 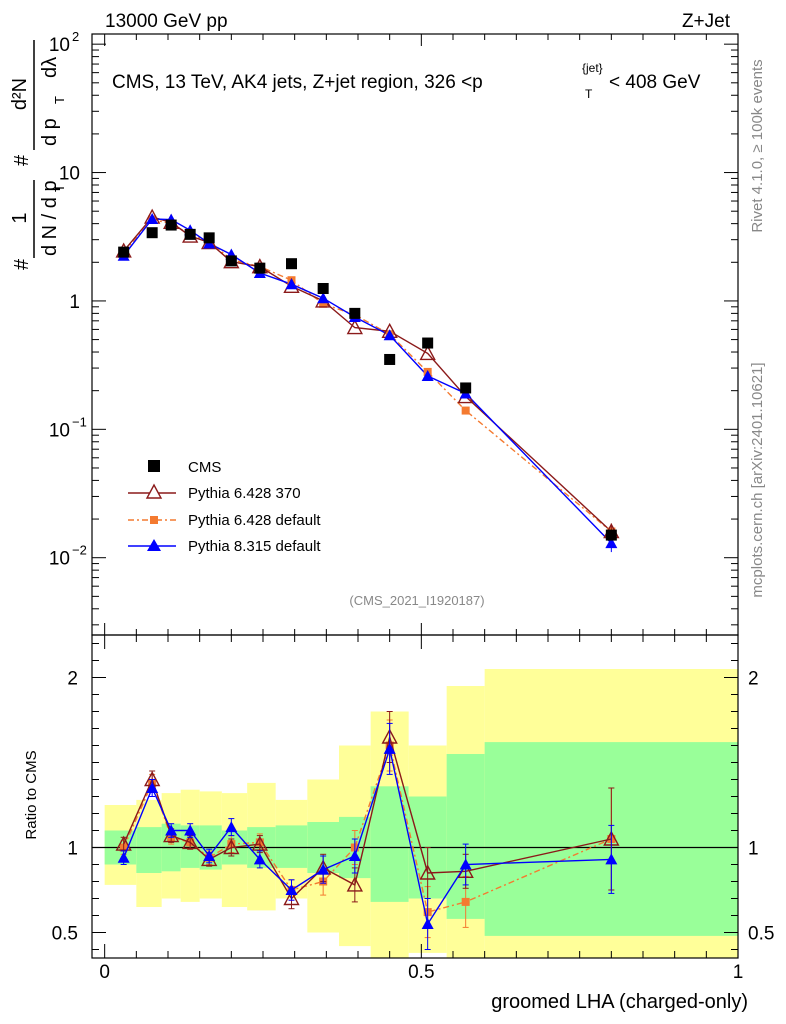 I want to click on ylabel-frac2-num: d²N, so click(x=20, y=94).